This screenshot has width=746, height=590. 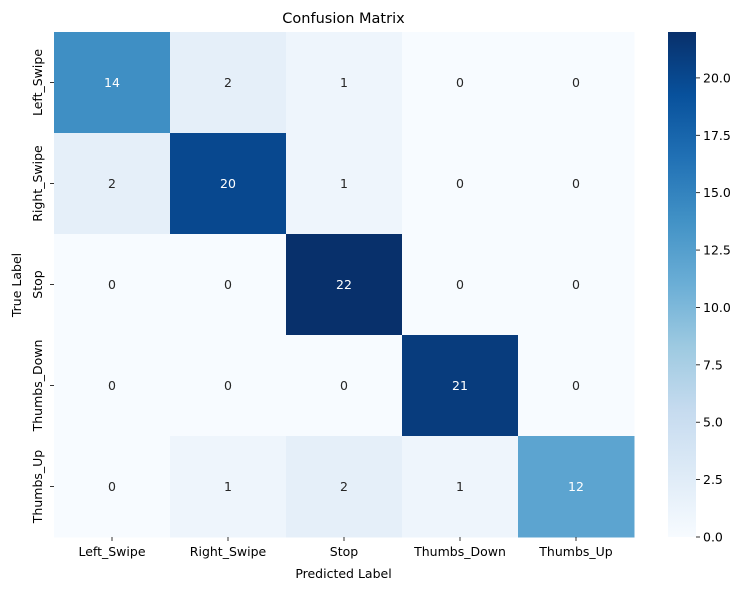 I want to click on x-tick-label: Thumbs_Down, so click(x=459, y=551).